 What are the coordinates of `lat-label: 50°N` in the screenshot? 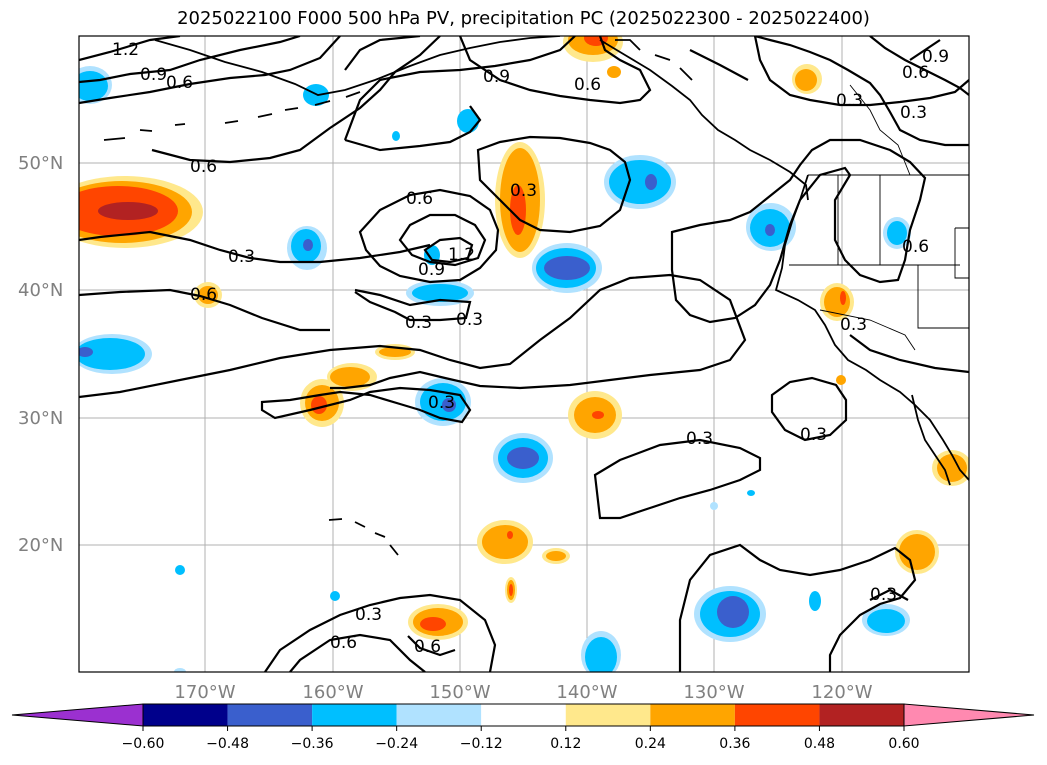 It's located at (40, 163).